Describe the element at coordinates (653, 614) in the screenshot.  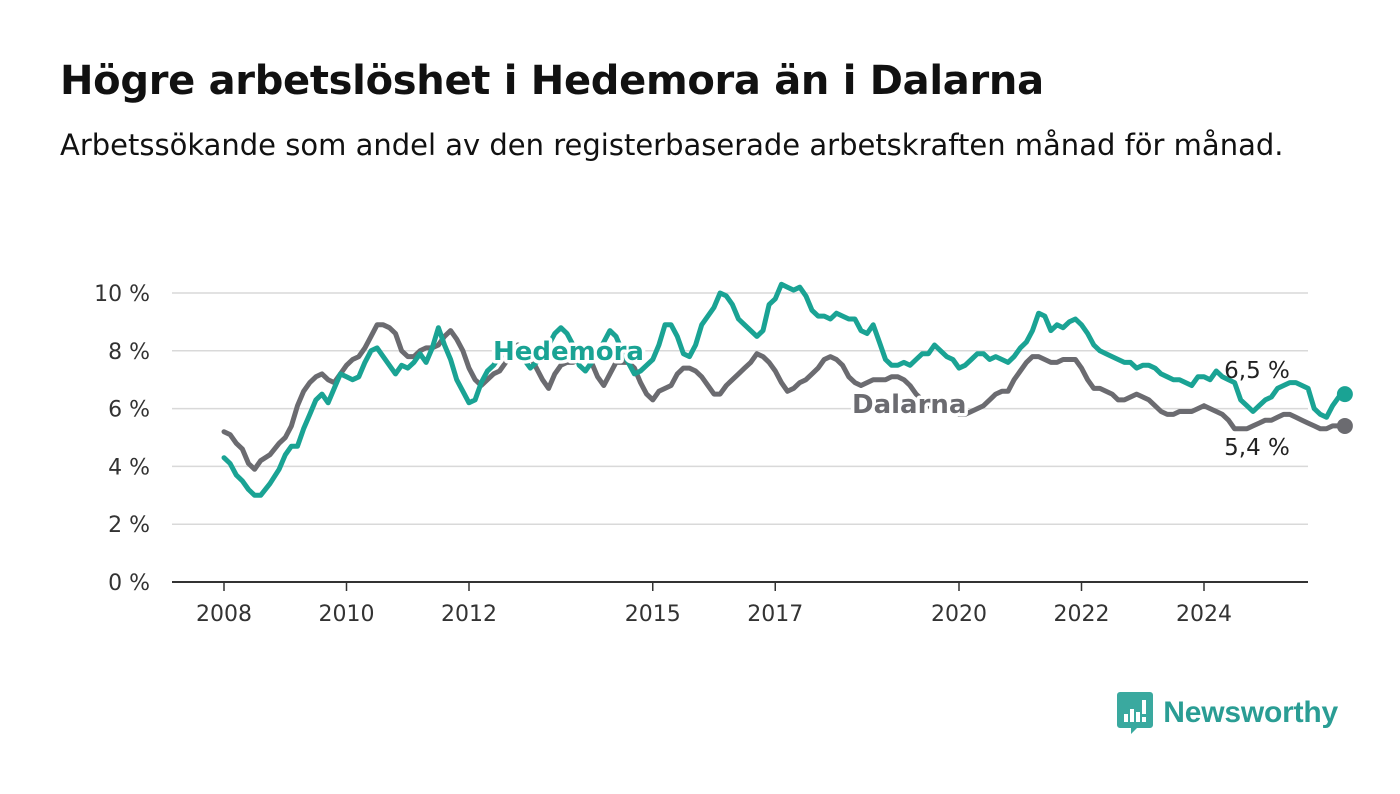
I see `x-tick-label: 2015` at that location.